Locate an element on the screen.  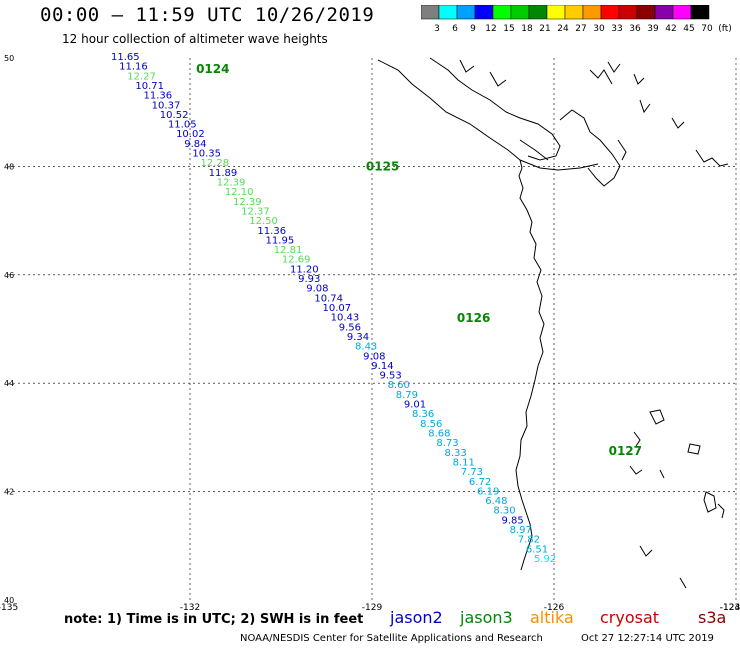
swh-value: 12.27 is located at coordinates (141, 76).